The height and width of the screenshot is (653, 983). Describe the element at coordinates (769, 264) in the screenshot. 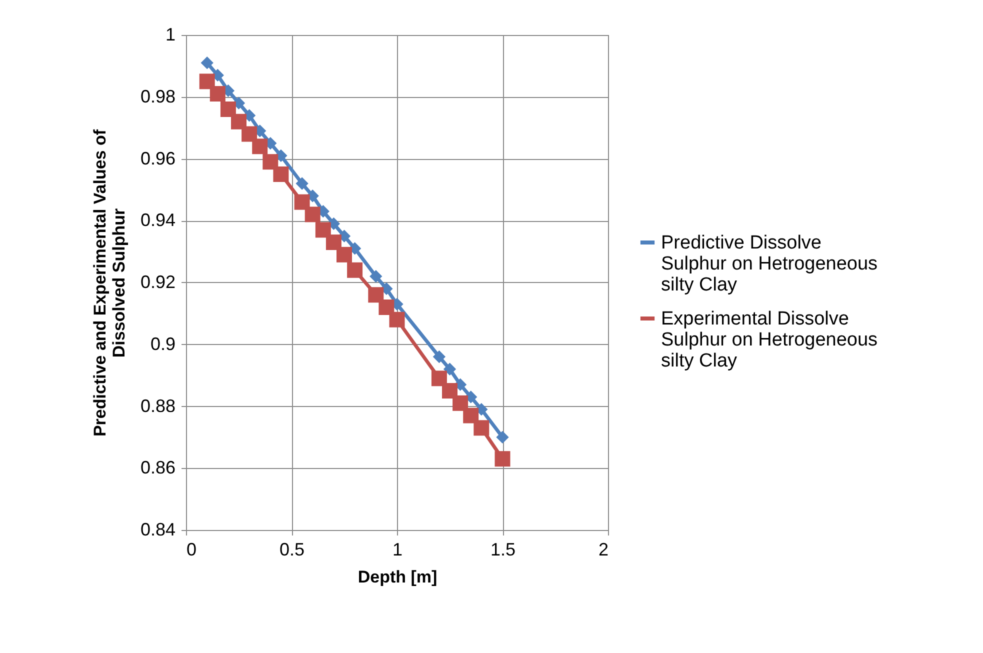

I see `legend-label: Predictive Dissolve Sulphur on Hetrogeneous silty Clay` at that location.